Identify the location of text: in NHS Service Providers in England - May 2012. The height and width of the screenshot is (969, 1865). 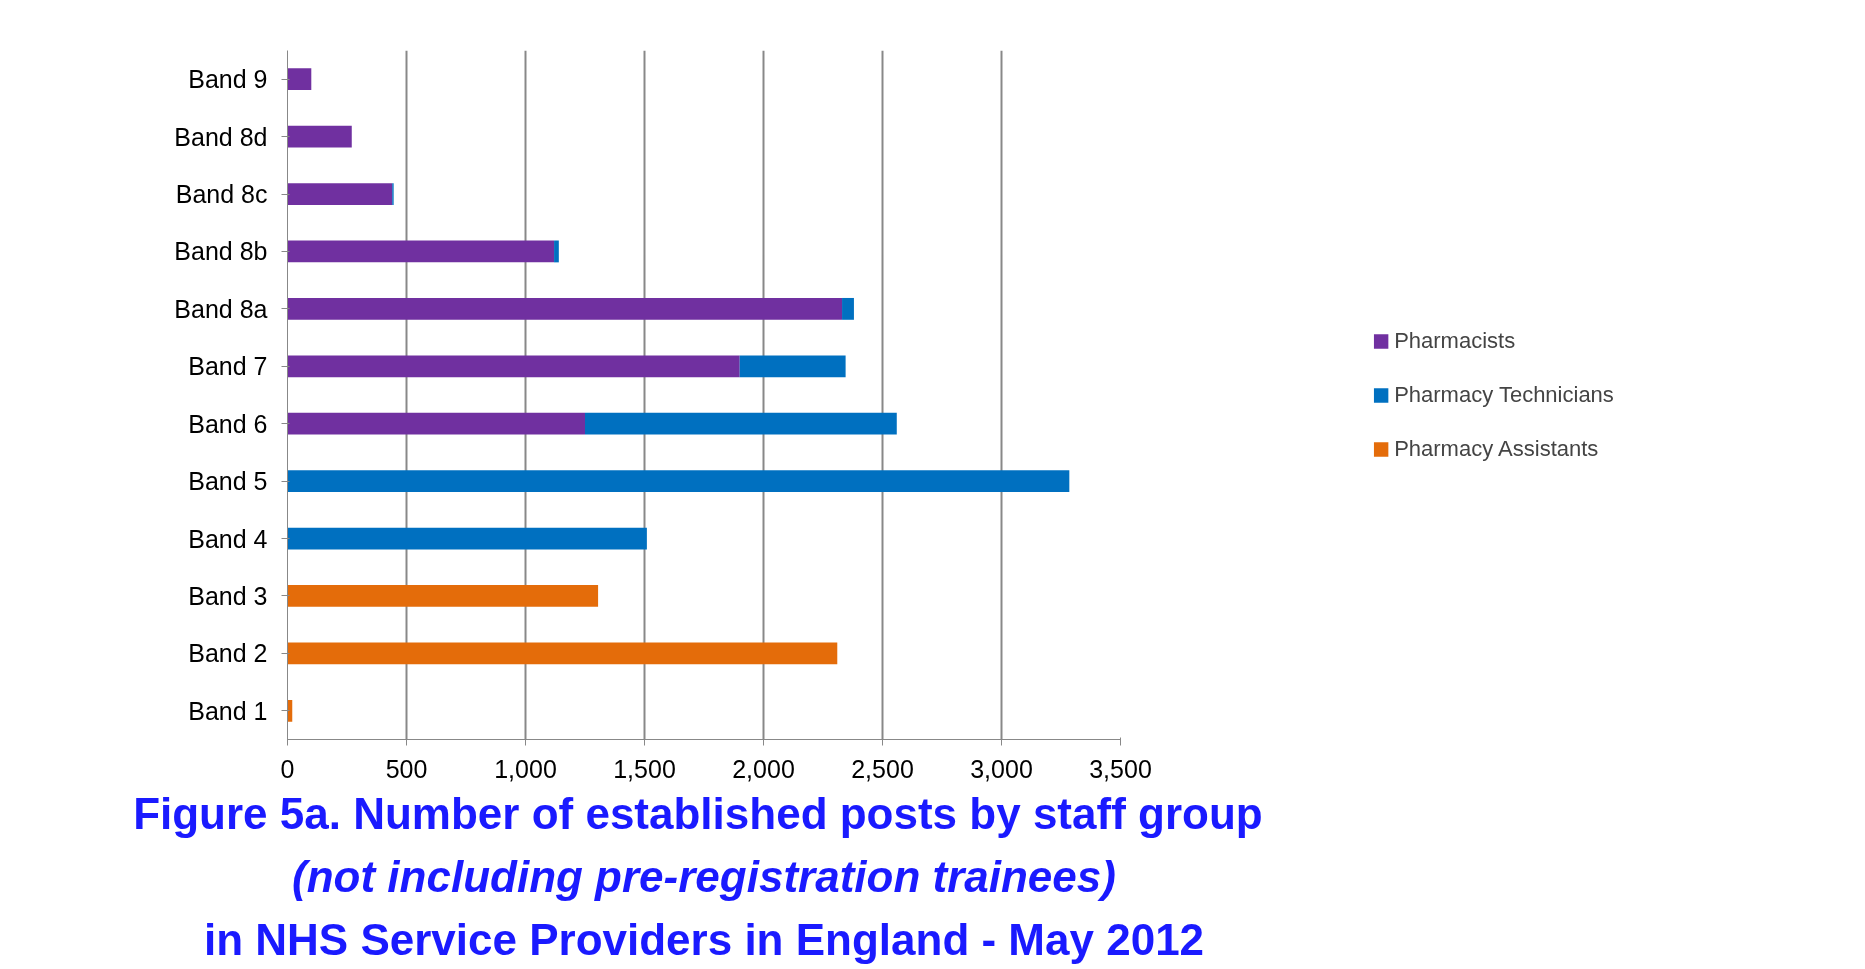
(704, 939).